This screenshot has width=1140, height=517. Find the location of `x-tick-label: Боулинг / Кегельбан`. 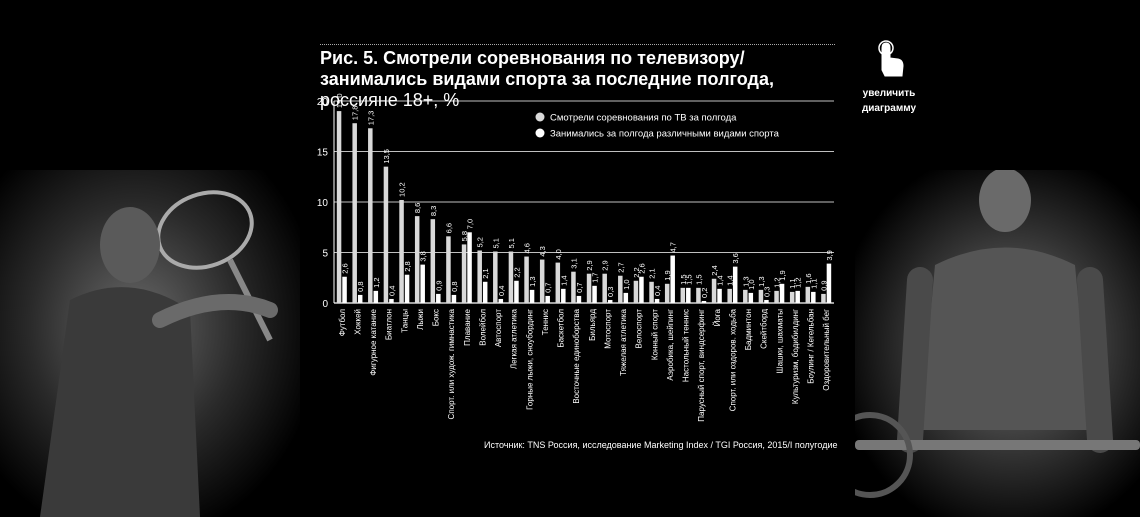

x-tick-label: Боулинг / Кегельбан is located at coordinates (811, 346).